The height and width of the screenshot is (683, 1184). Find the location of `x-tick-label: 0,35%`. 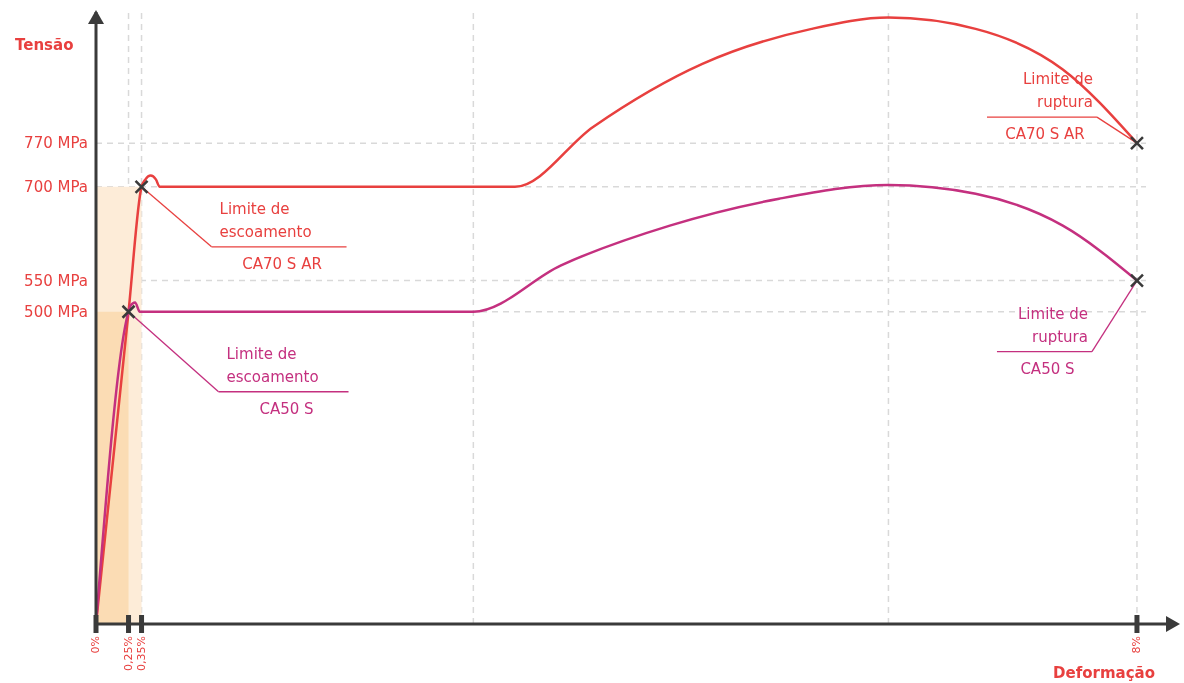

x-tick-label: 0,35% is located at coordinates (141, 653).